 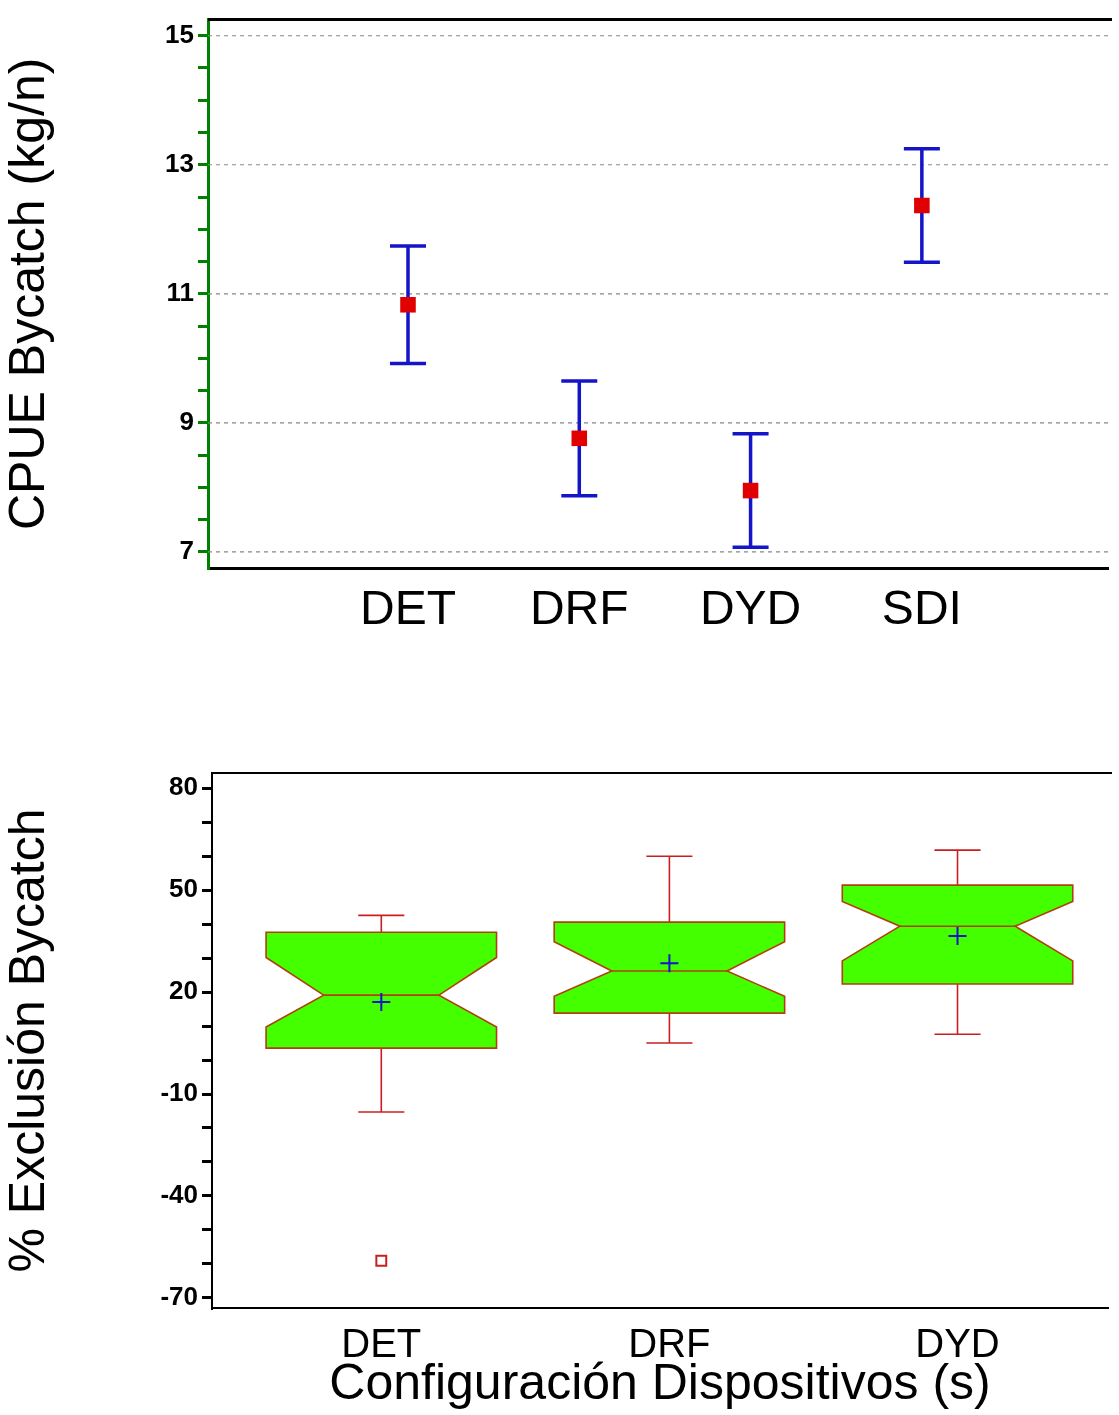 I want to click on x-tick-label: DRF, so click(x=579, y=608).